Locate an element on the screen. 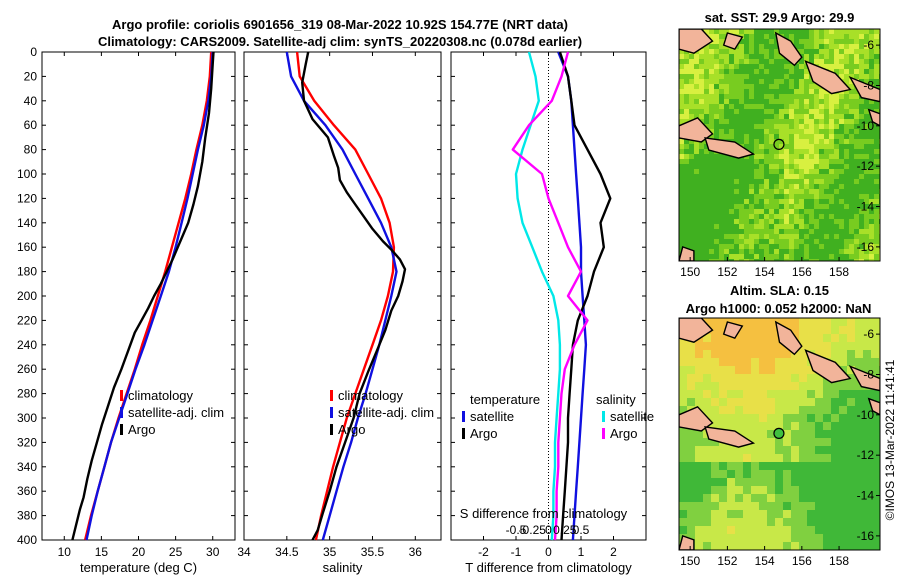 The height and width of the screenshot is (580, 900). island is located at coordinates (864, 89).